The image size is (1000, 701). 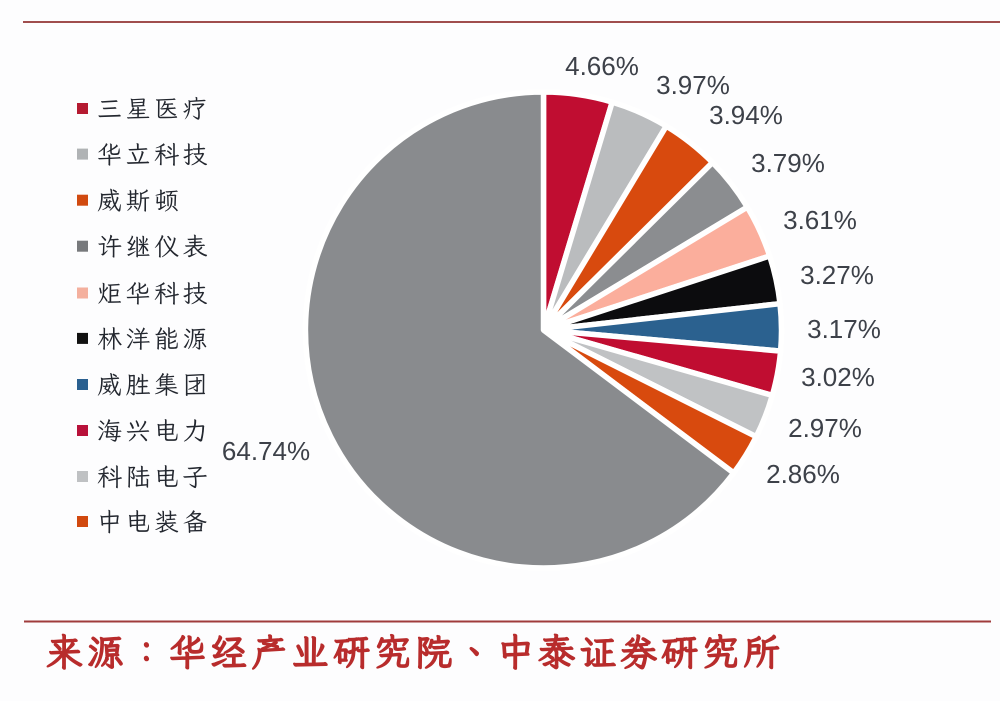 What do you see at coordinates (838, 377) in the screenshot?
I see `svg-text: 3.02%` at bounding box center [838, 377].